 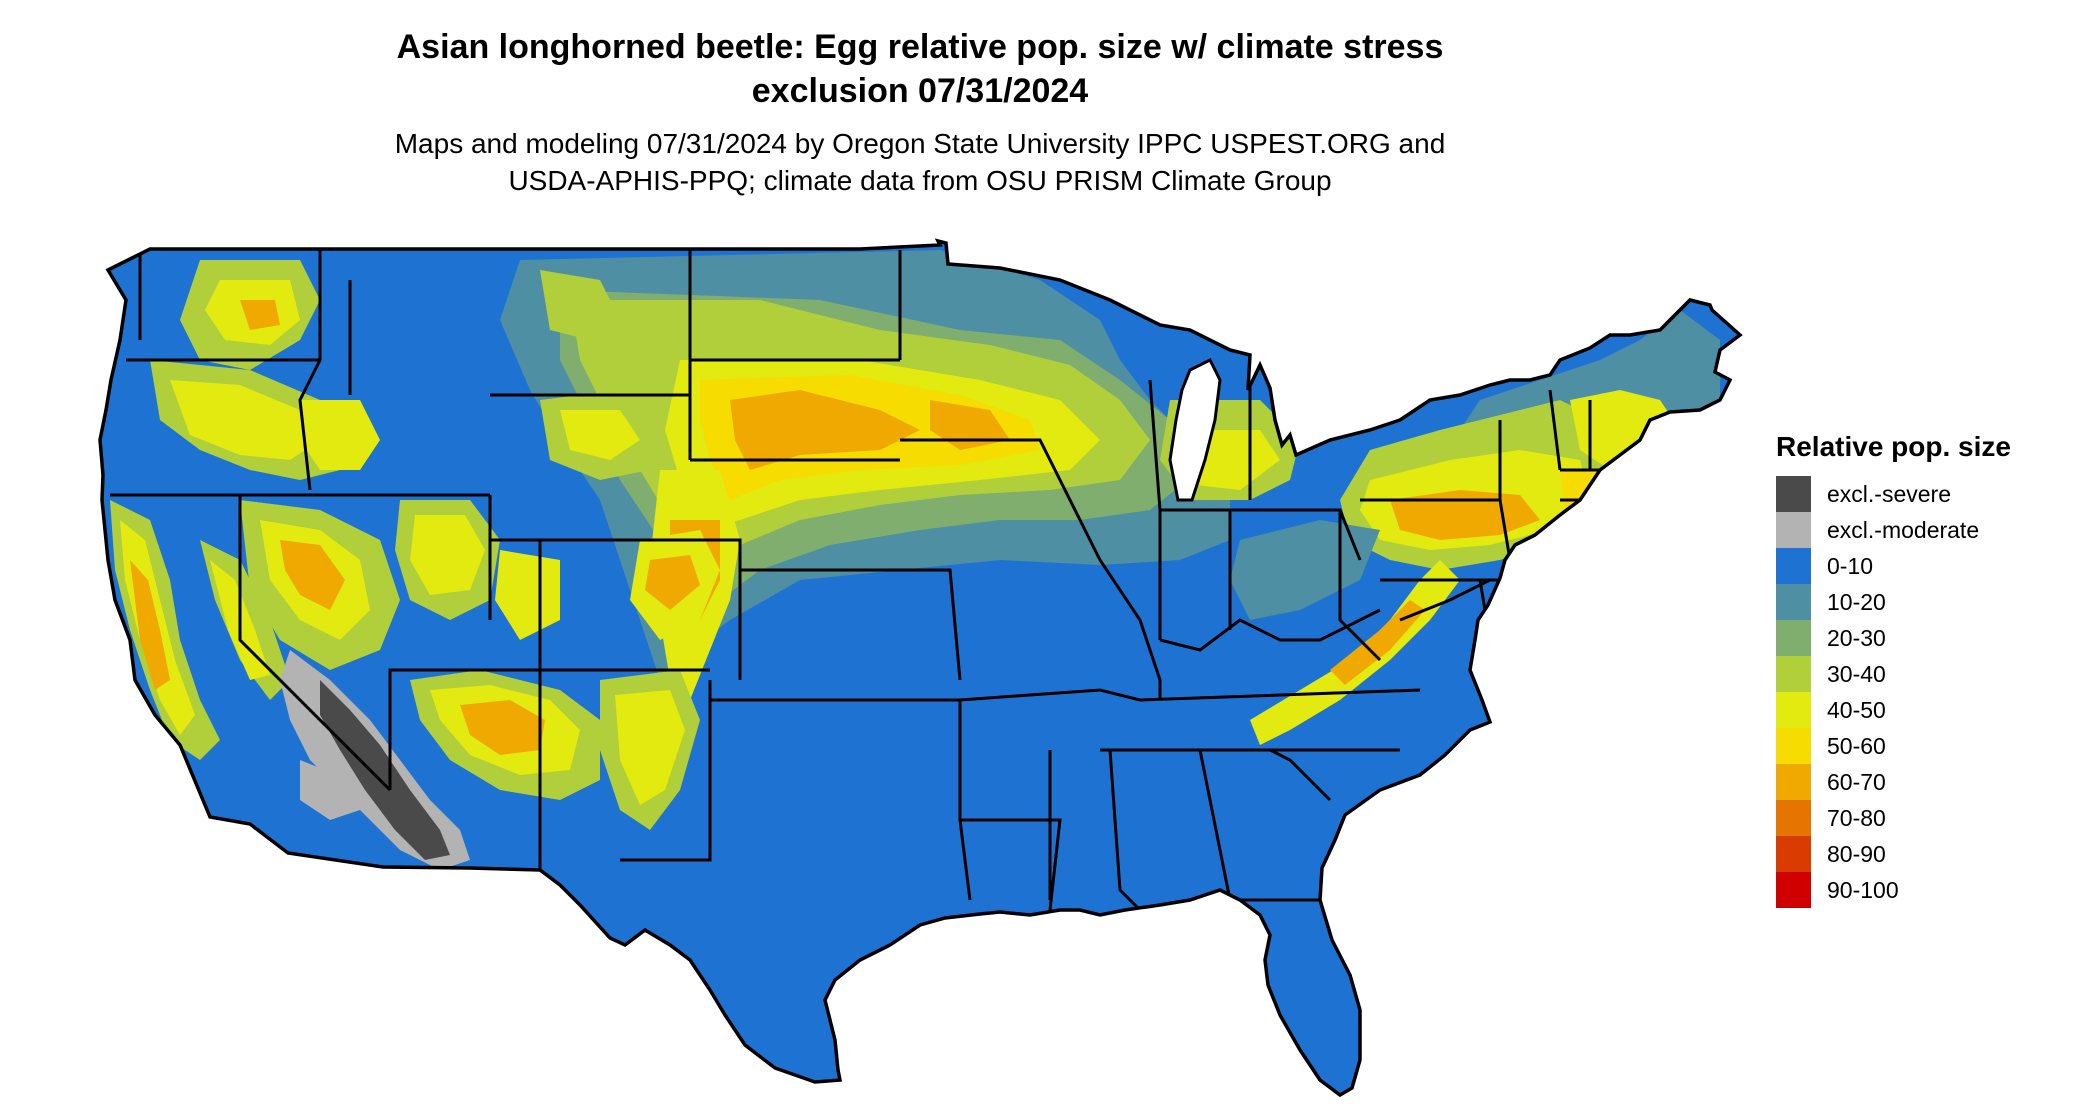 What do you see at coordinates (1856, 817) in the screenshot?
I see `legend-label: 70-80` at bounding box center [1856, 817].